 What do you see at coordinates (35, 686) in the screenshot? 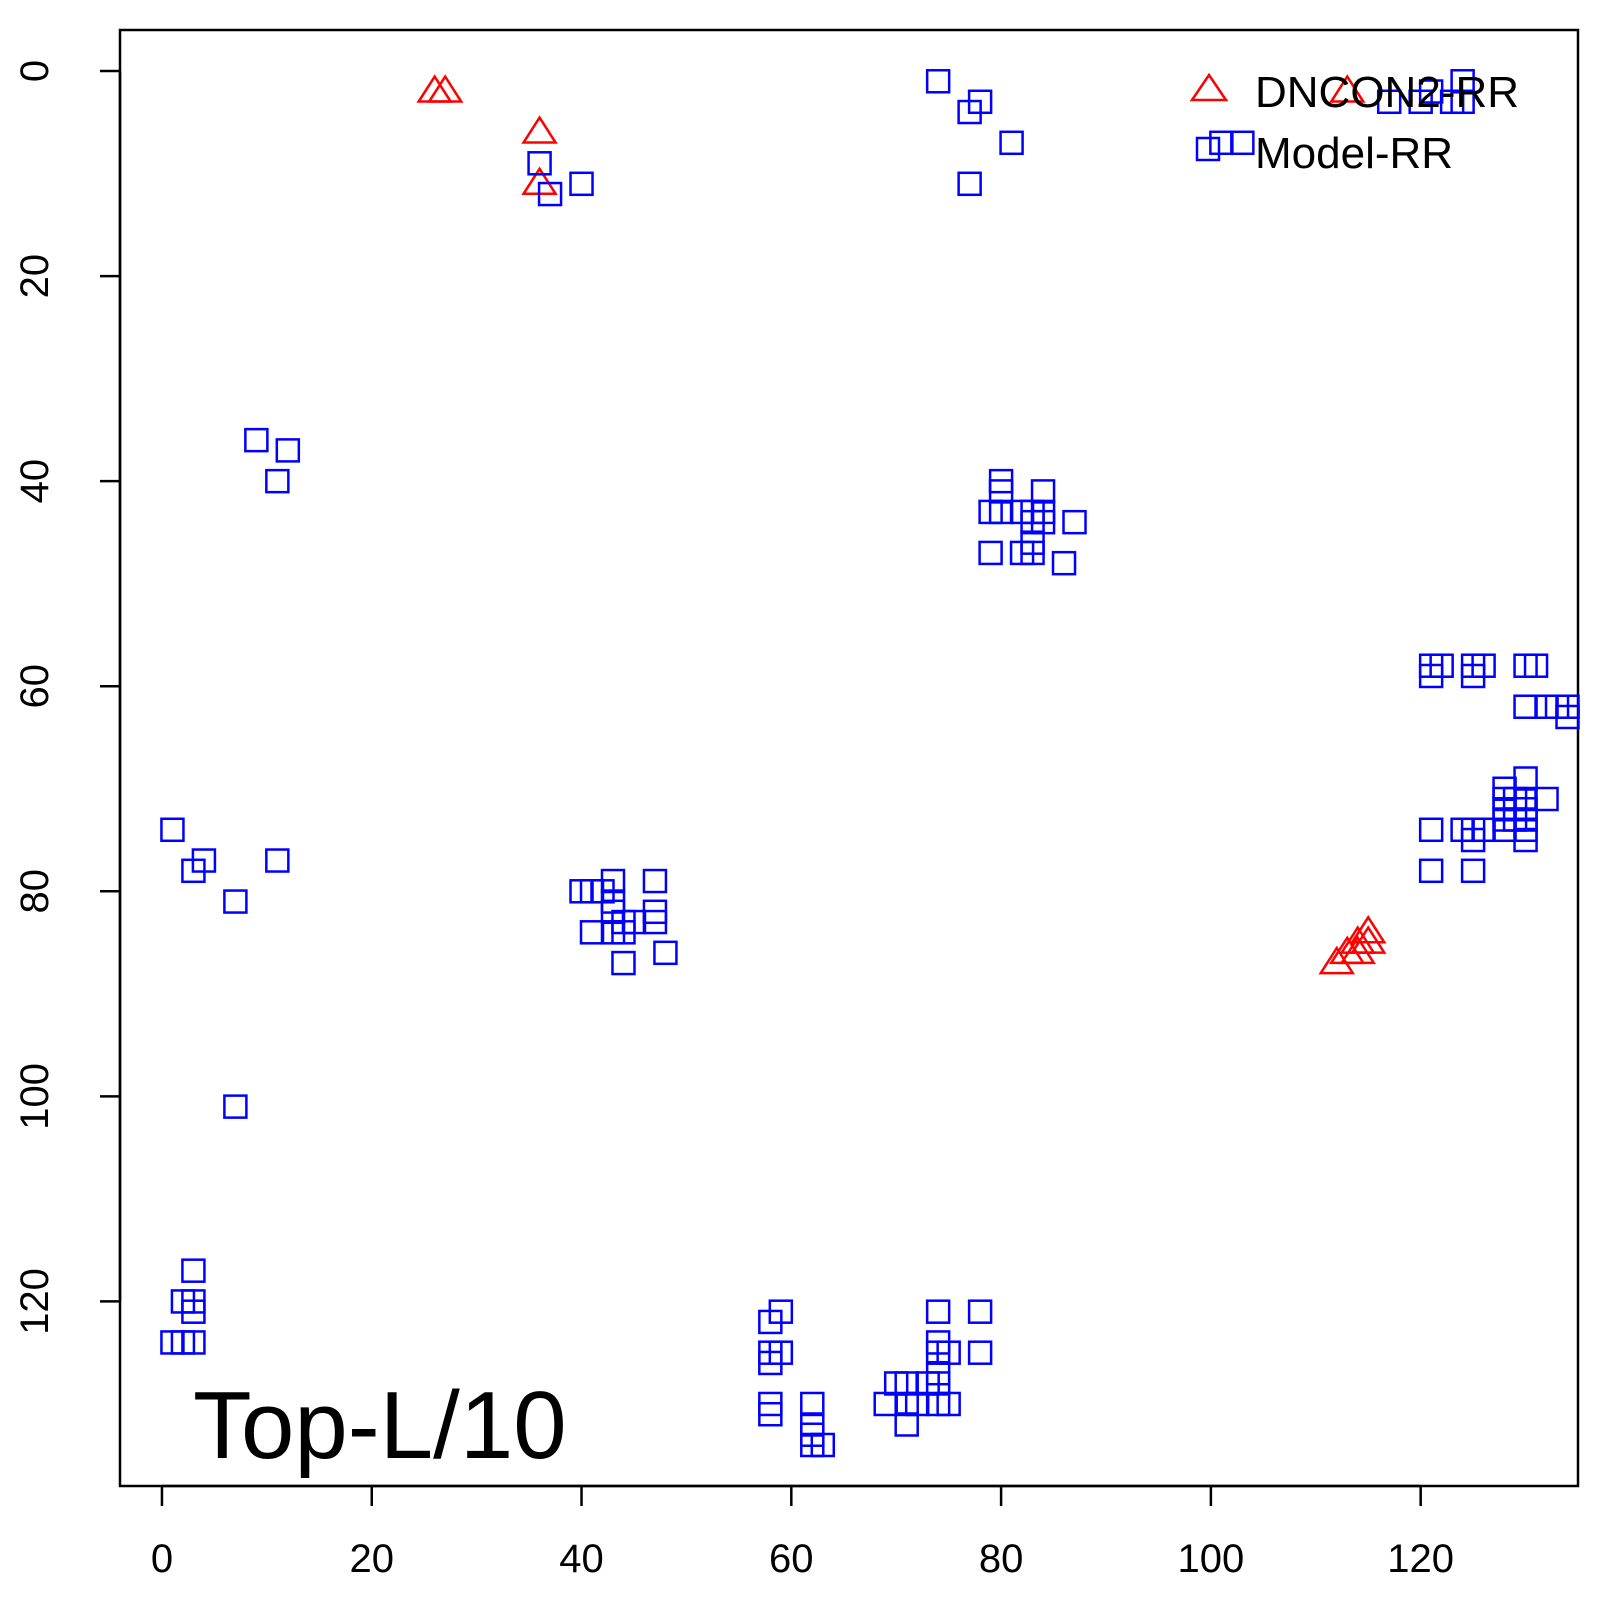
I see `y-tick-label: 60` at bounding box center [35, 686].